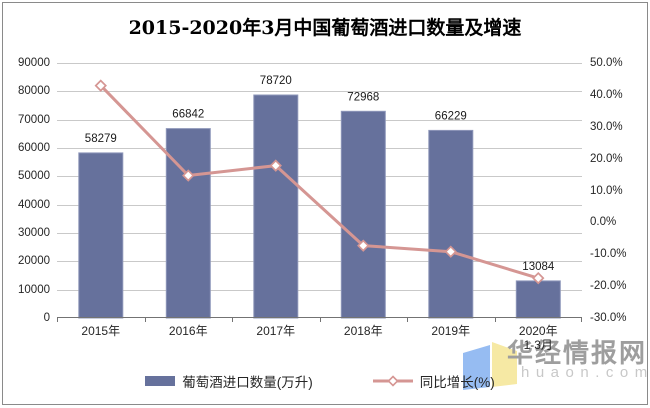 The image size is (650, 408). I want to click on legend-line-swatch, so click(392, 381).